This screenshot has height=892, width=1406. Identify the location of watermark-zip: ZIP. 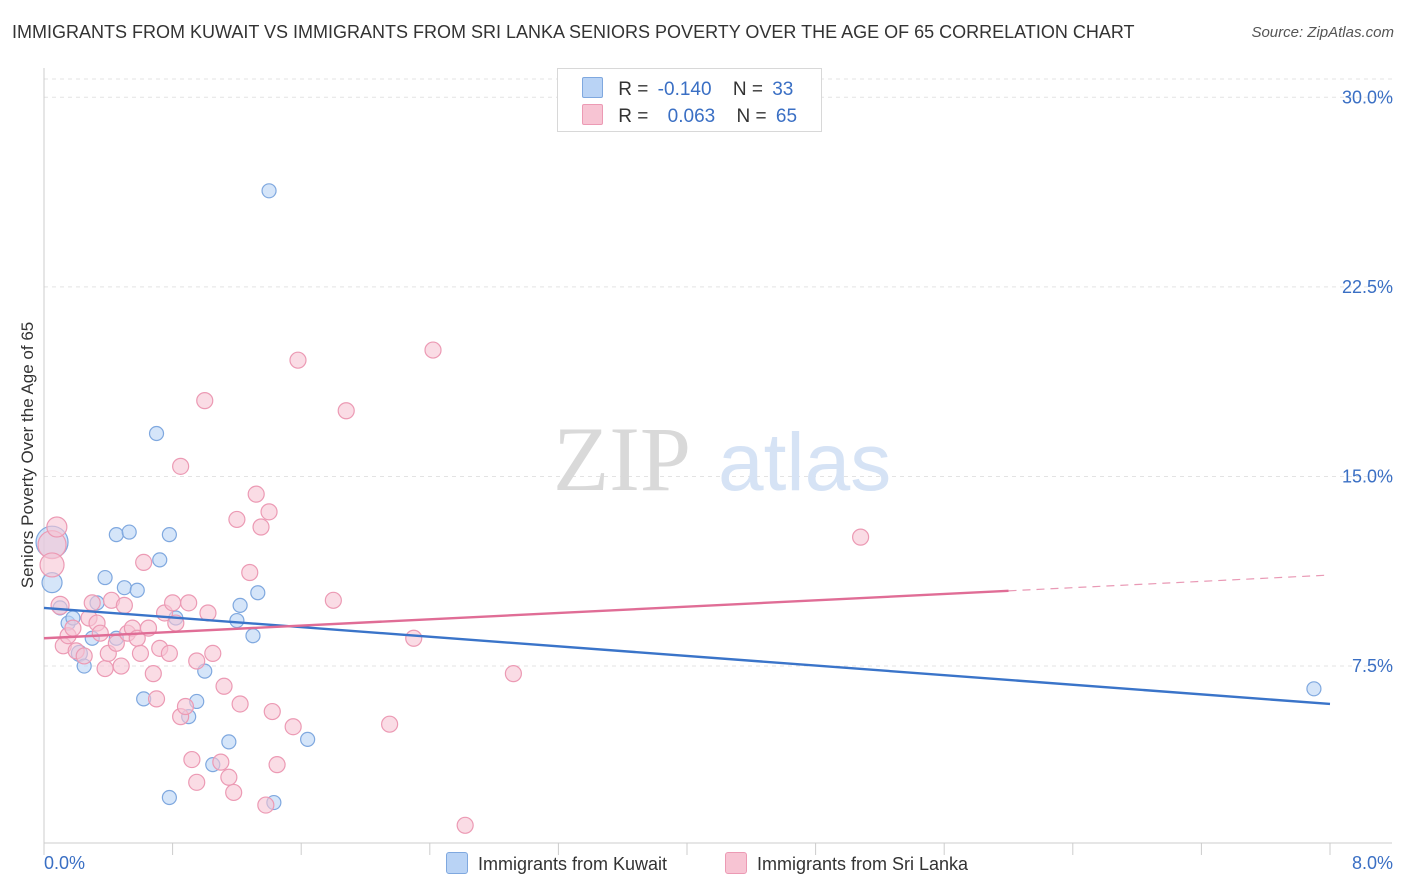
(622, 459).